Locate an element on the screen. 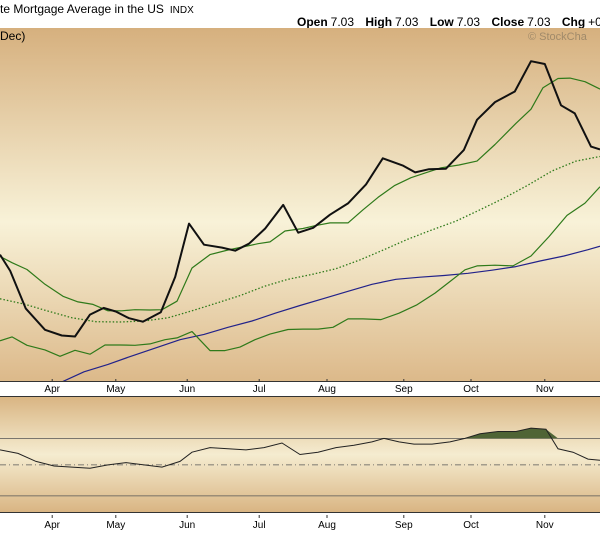 The image size is (600, 534). oscillator-line is located at coordinates (300, 448).